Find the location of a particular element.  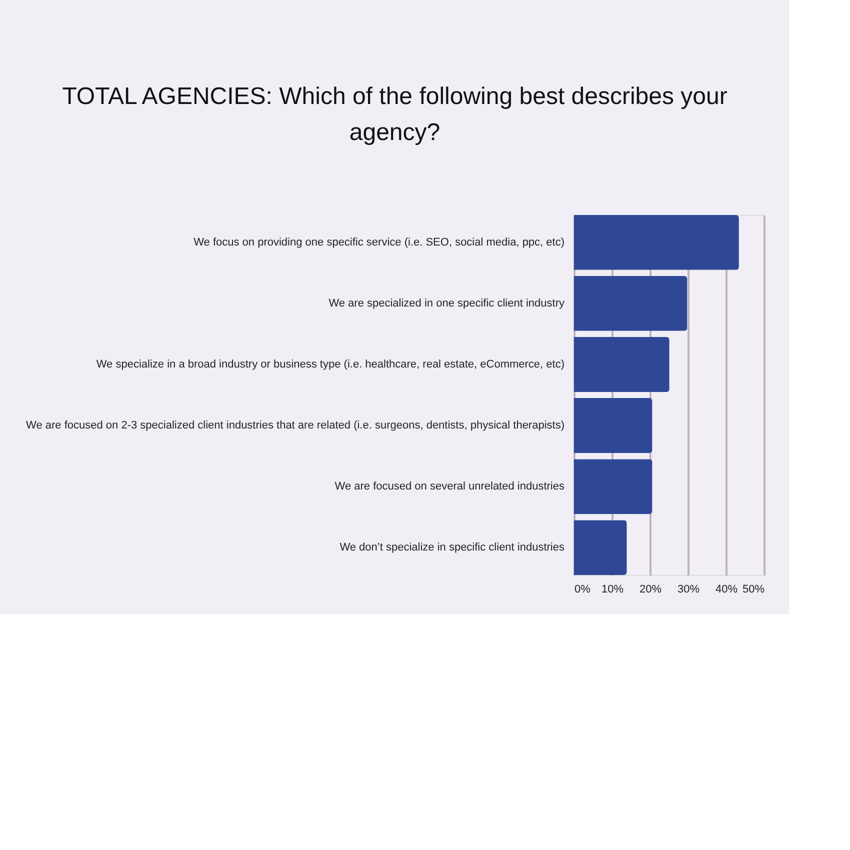

y-tick-label: We are specialized in one specific client industry is located at coordinates (446, 303).